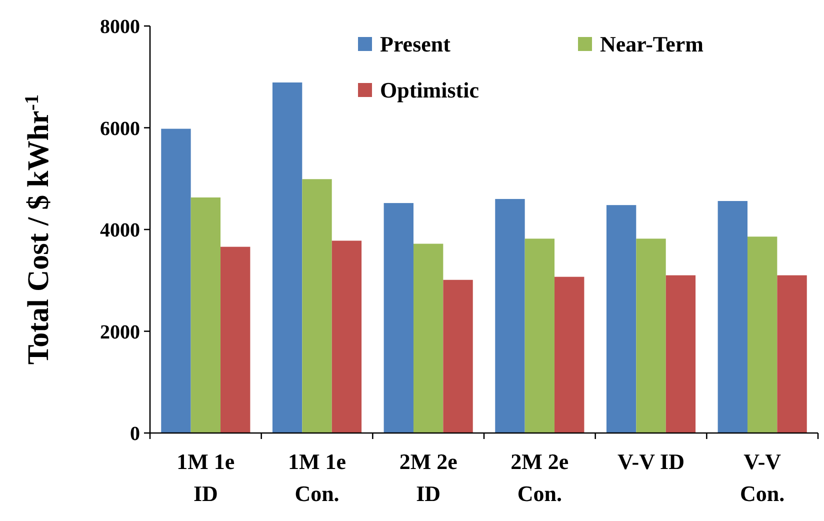 The height and width of the screenshot is (521, 824). Describe the element at coordinates (120, 332) in the screenshot. I see `y-tick-label: 2000` at that location.